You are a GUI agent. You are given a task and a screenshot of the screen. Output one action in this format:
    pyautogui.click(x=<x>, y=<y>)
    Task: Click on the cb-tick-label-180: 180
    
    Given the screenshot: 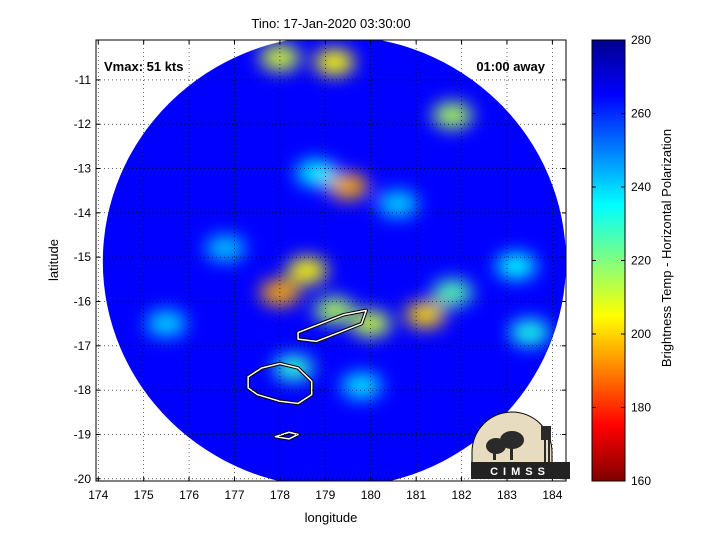 What is the action you would take?
    pyautogui.click(x=641, y=408)
    